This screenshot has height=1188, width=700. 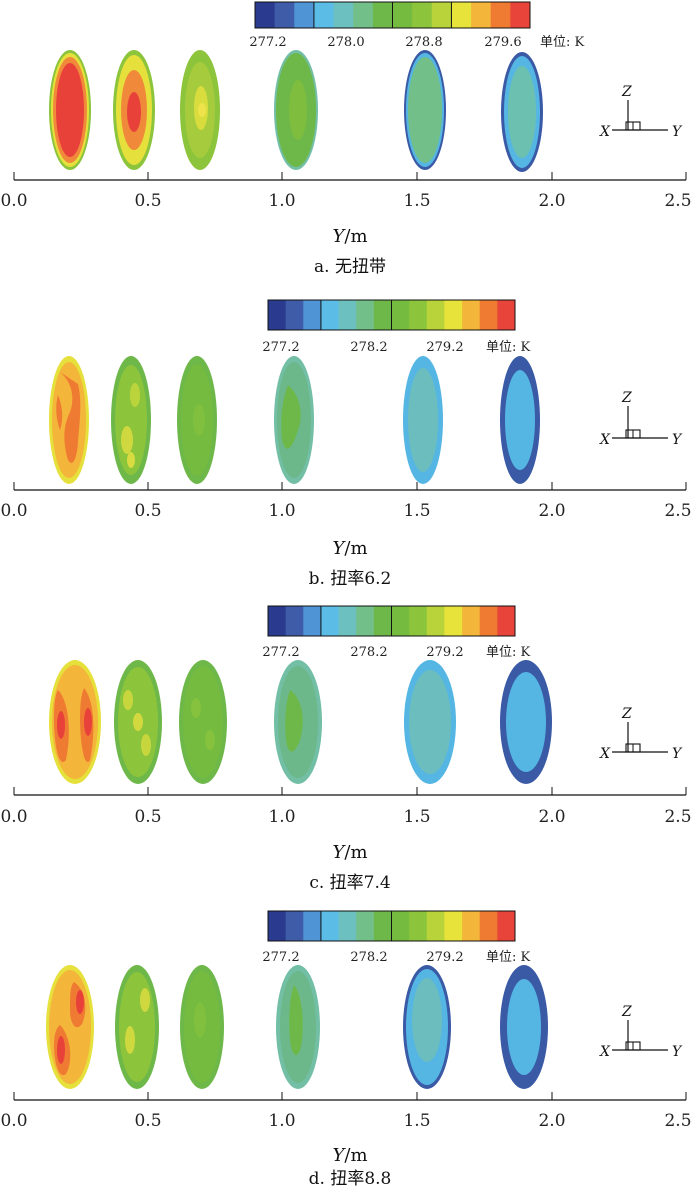 What do you see at coordinates (350, 579) in the screenshot?
I see `panel-caption: b. 扭率6.2` at bounding box center [350, 579].